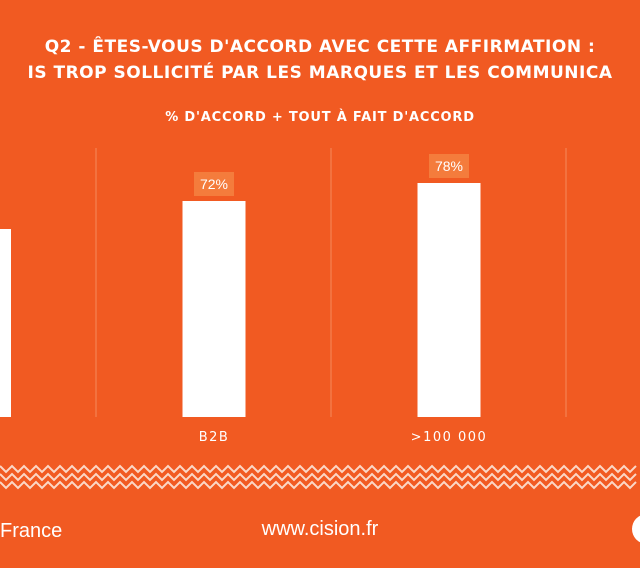  Describe the element at coordinates (214, 437) in the screenshot. I see `category-label: B2B` at that location.